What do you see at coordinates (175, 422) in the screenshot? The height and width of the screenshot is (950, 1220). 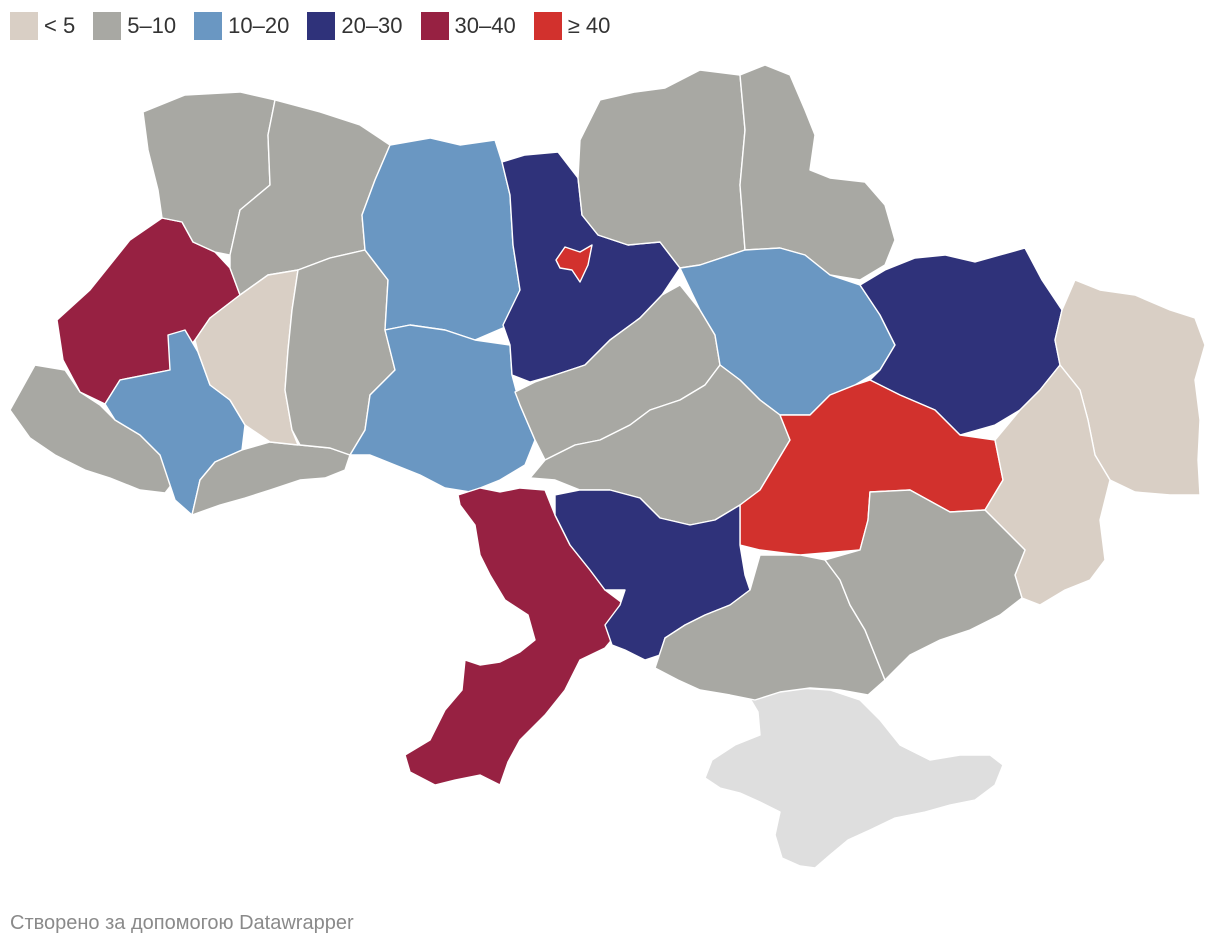 I see `region-ivano-frankivsk` at bounding box center [175, 422].